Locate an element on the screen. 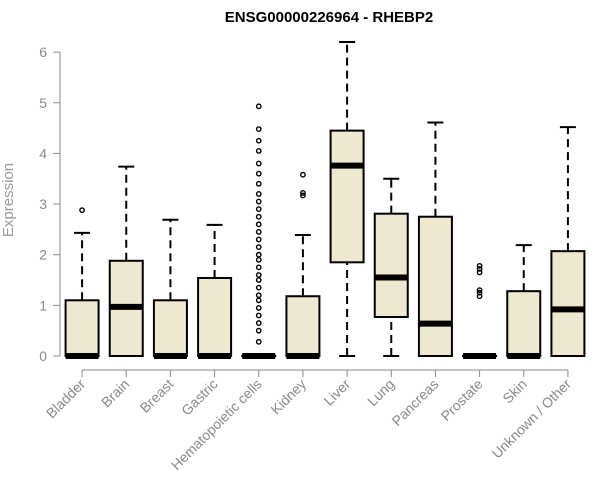 Image resolution: width=600 pixels, height=500 pixels. x-tick-label: Prostate is located at coordinates (462, 400).